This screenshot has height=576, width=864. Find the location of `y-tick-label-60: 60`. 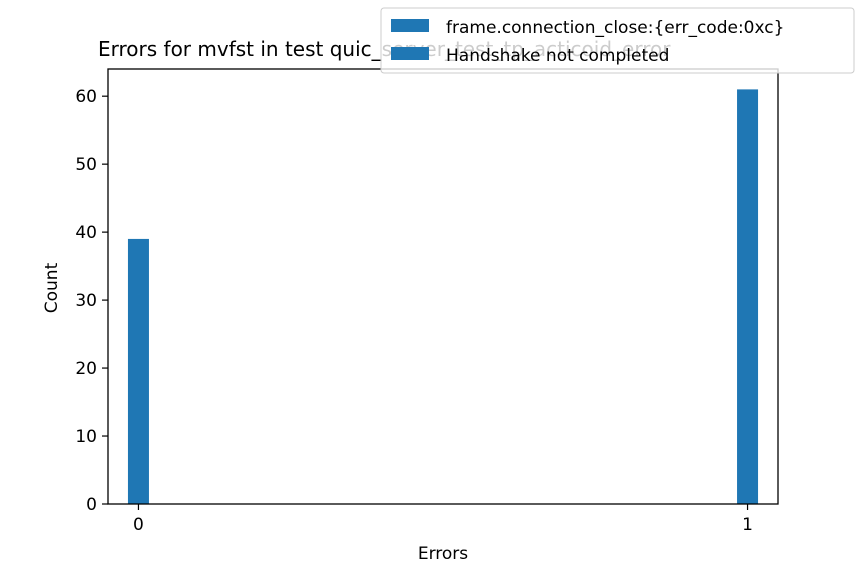

y-tick-label-60: 60 is located at coordinates (86, 97).